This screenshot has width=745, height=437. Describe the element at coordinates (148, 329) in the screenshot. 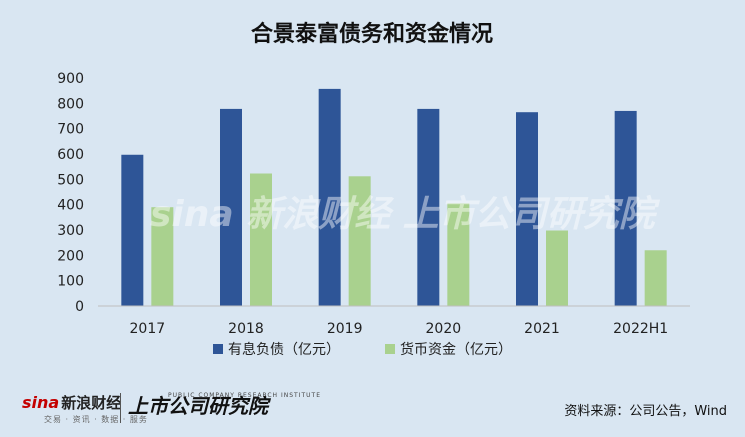

I see `x-tick-label: 2017` at that location.